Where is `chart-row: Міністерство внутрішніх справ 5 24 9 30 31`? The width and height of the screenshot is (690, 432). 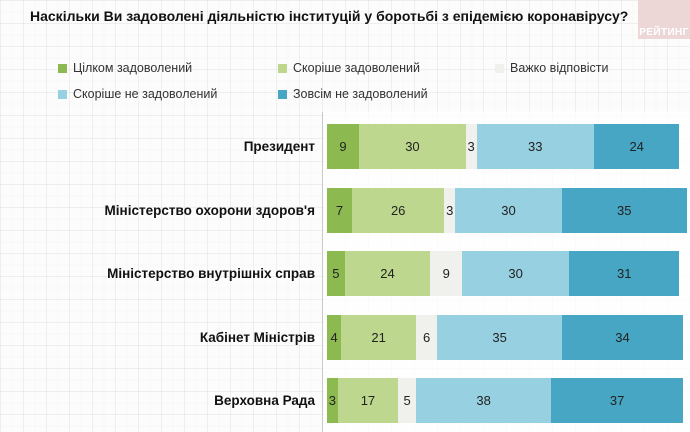
chart-row: Міністерство внутрішніх справ 5 24 9 30 31 is located at coordinates (345, 273).